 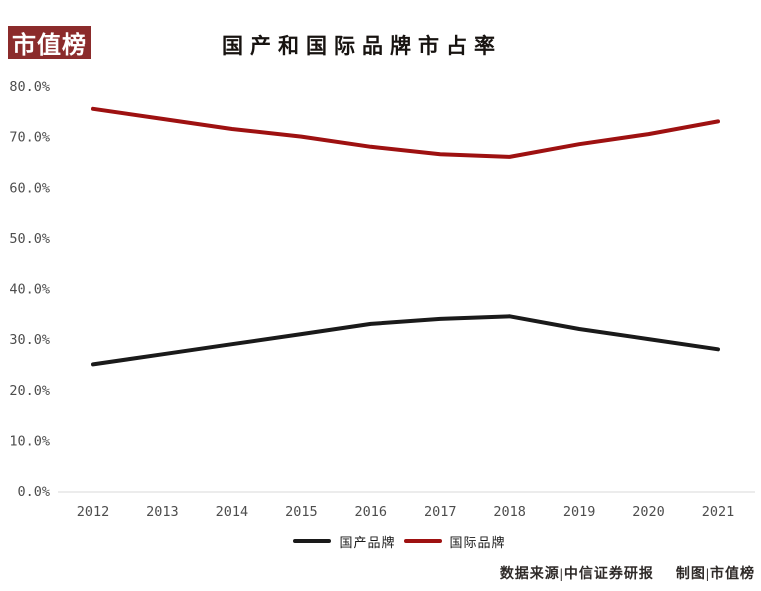 What do you see at coordinates (29, 239) in the screenshot?
I see `y-axis-tick-label: 50.0%` at bounding box center [29, 239].